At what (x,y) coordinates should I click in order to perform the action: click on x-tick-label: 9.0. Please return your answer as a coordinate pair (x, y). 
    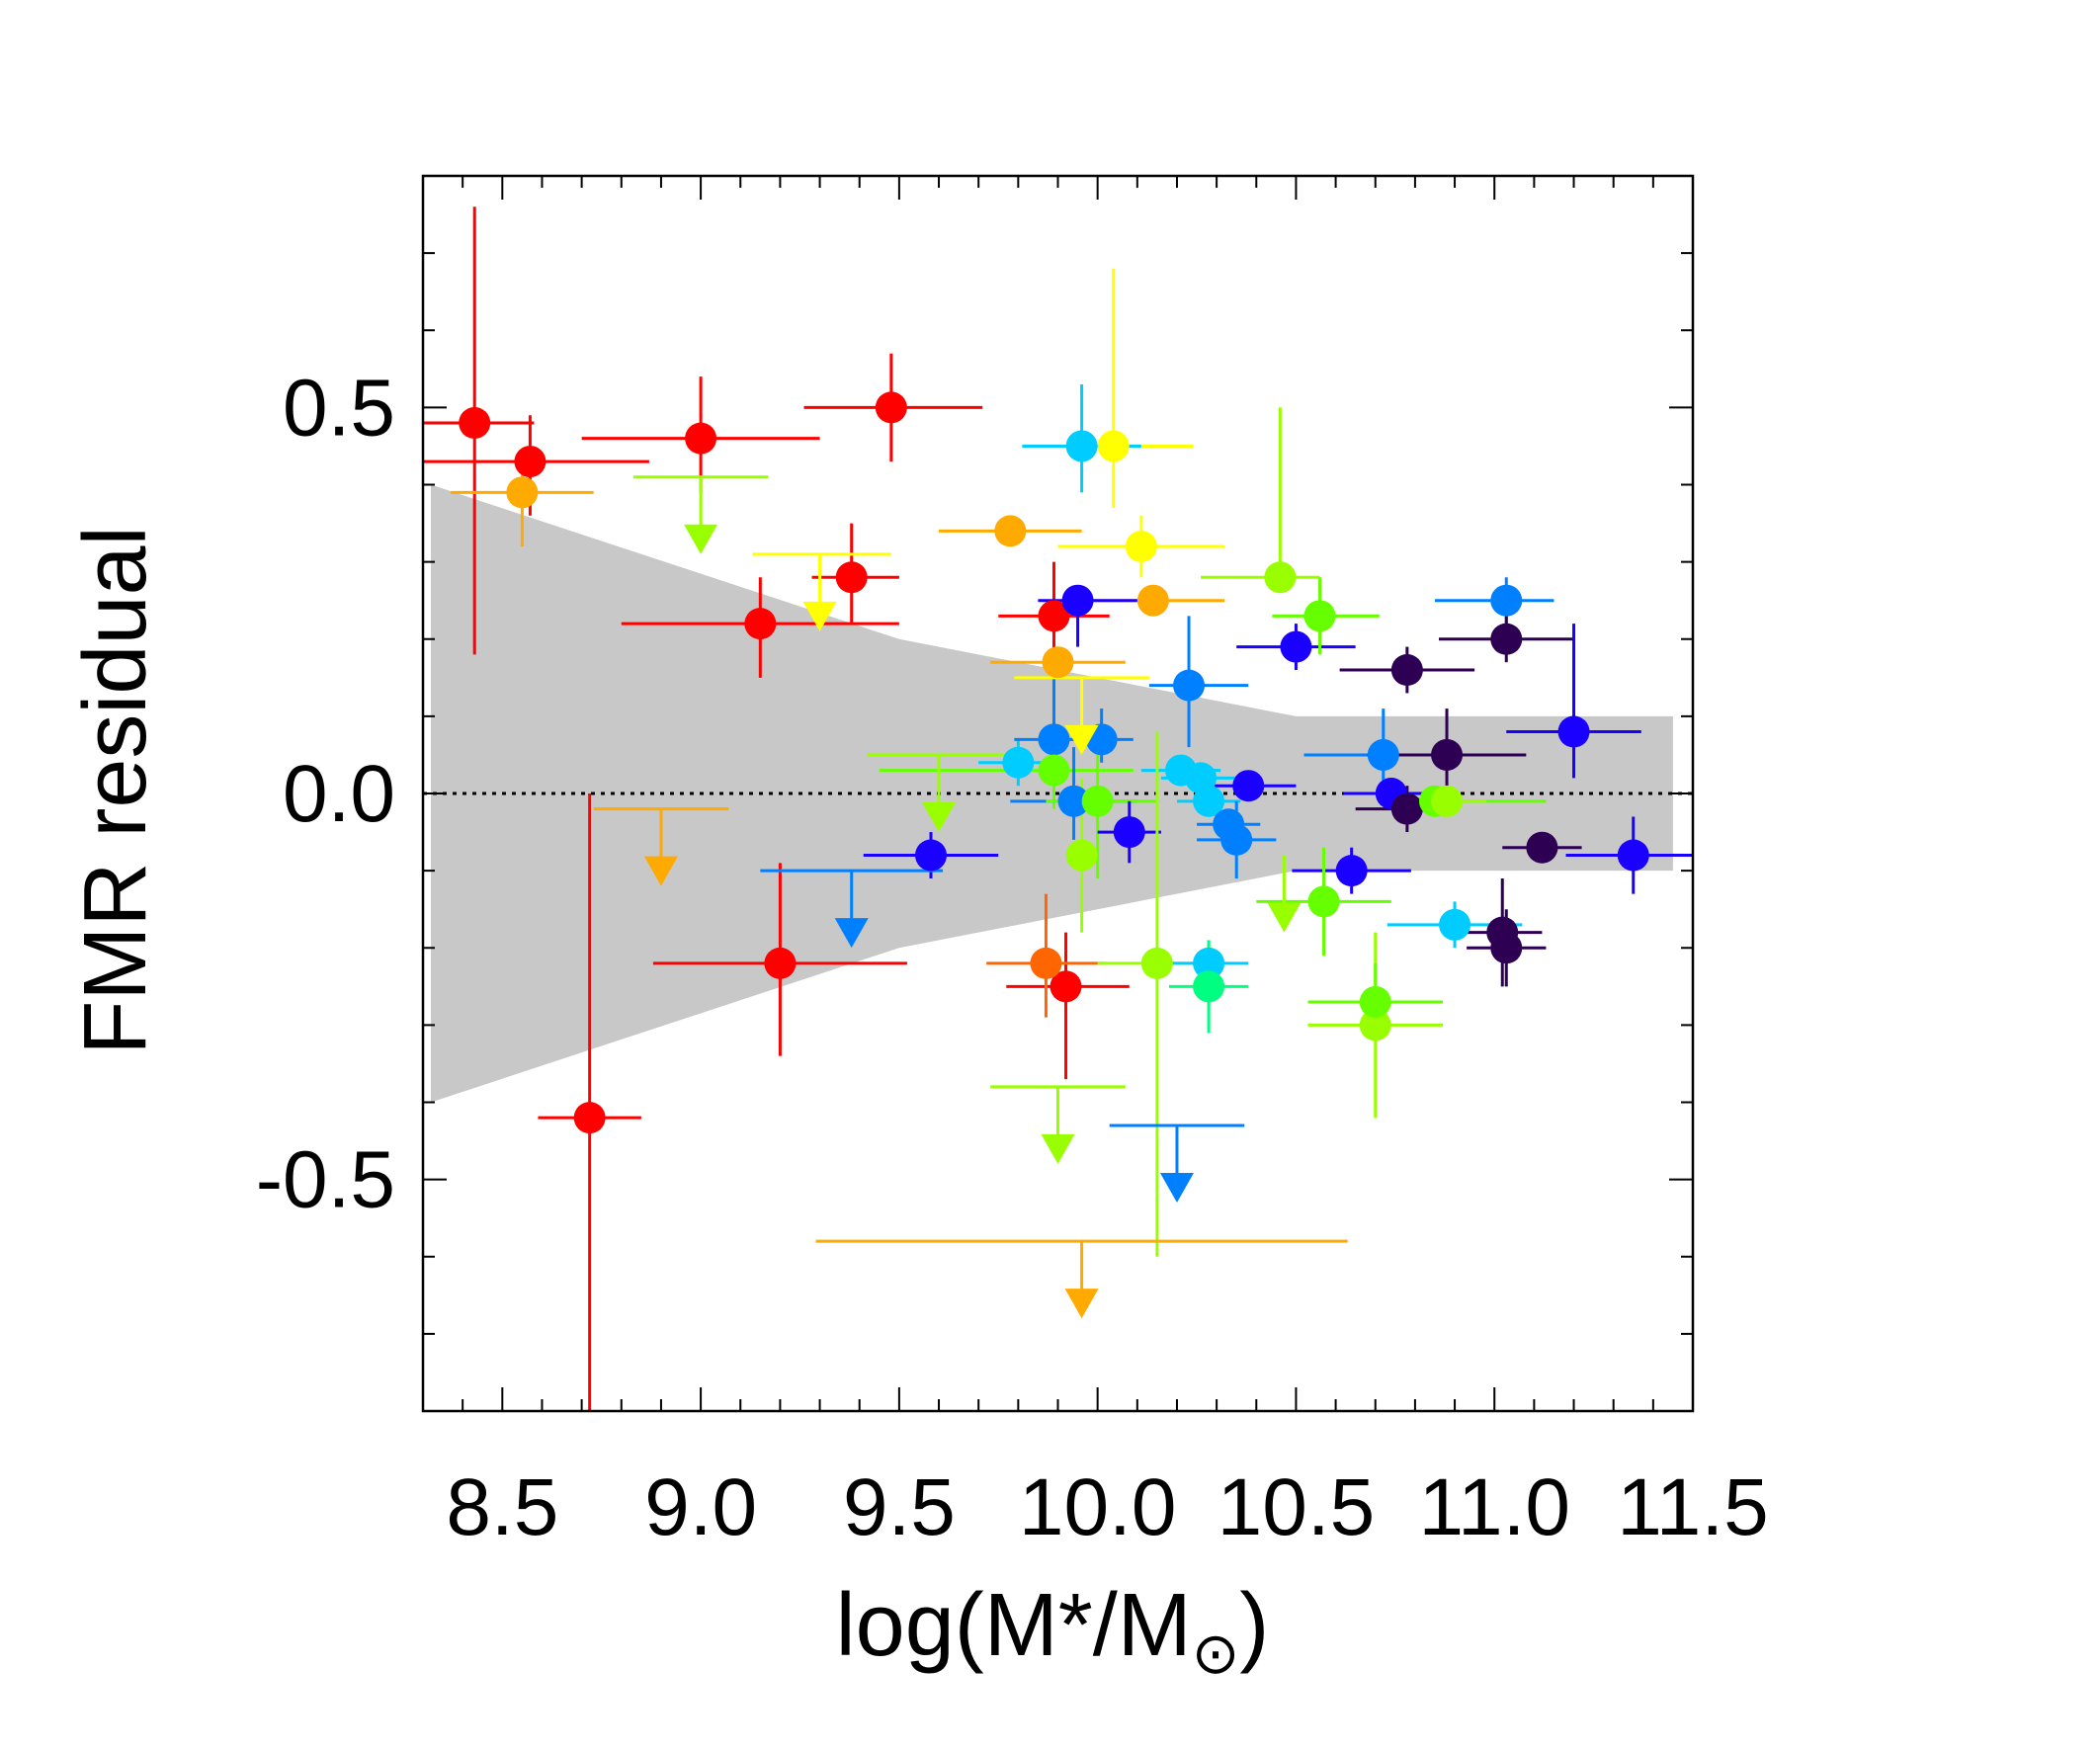
    Looking at the image, I should click on (700, 1507).